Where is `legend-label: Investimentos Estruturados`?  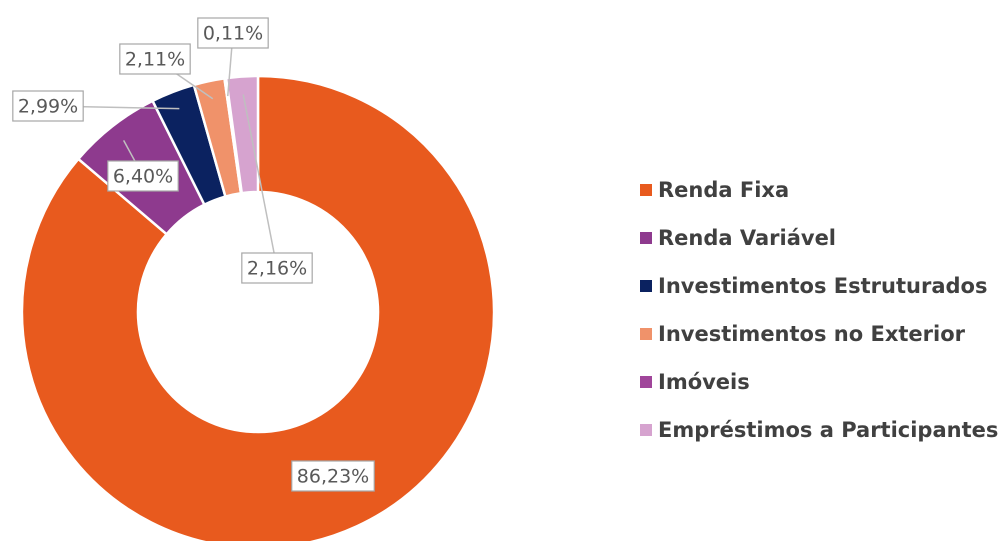
legend-label: Investimentos Estruturados is located at coordinates (822, 286).